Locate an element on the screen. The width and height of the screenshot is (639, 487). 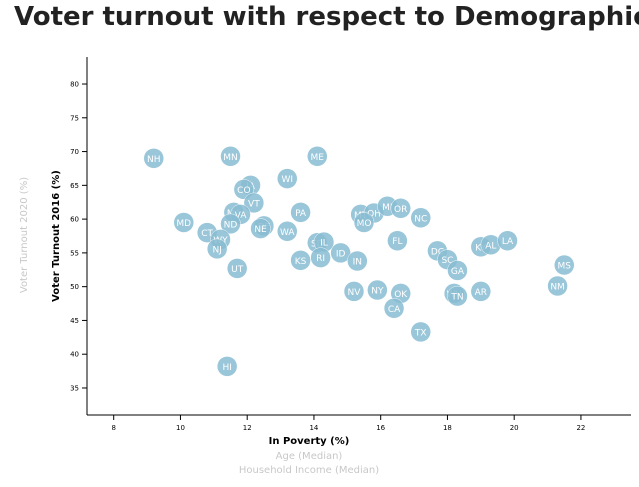
data-point-ga: GA is located at coordinates (457, 270).